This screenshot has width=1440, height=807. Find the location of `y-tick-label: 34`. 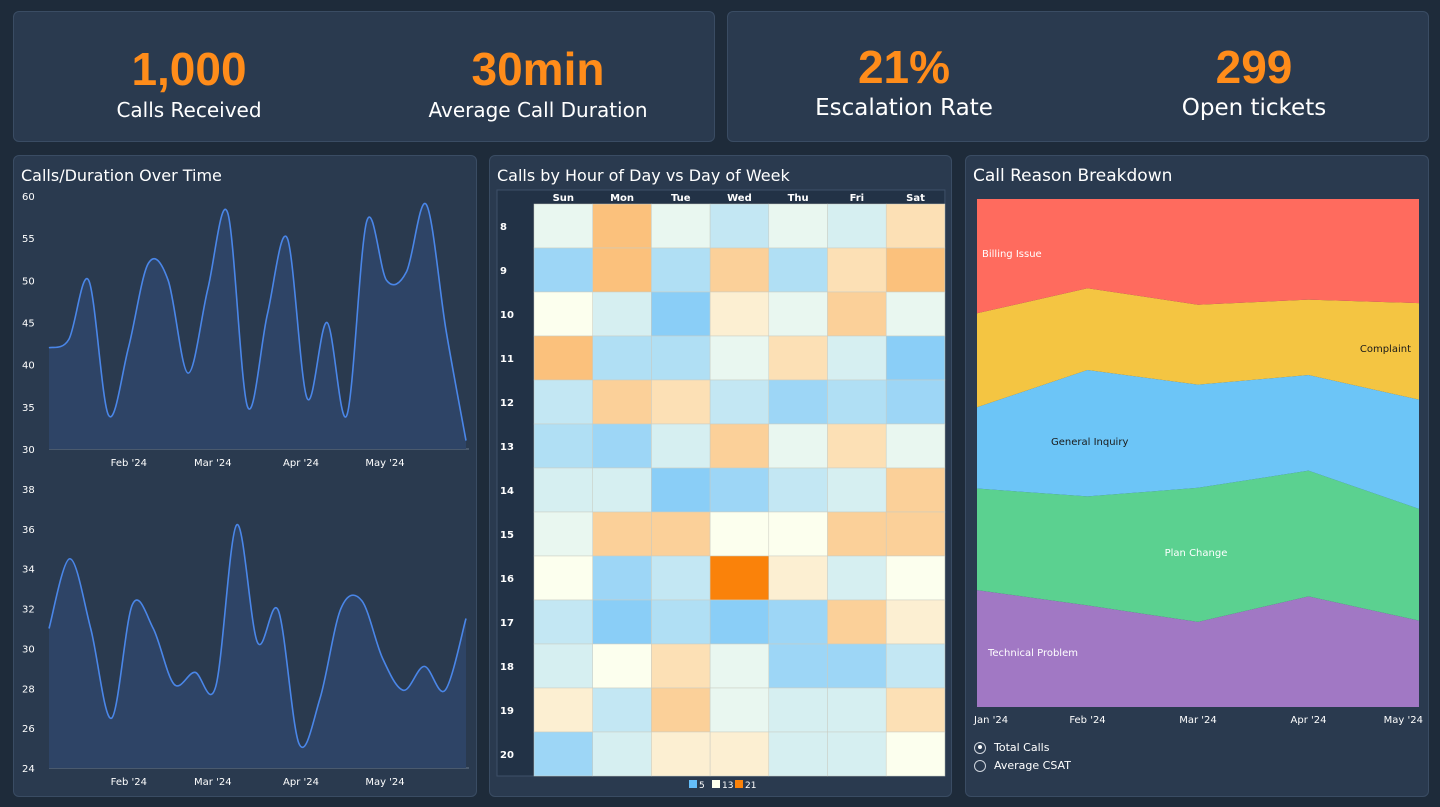

y-tick-label: 34 is located at coordinates (28, 570).